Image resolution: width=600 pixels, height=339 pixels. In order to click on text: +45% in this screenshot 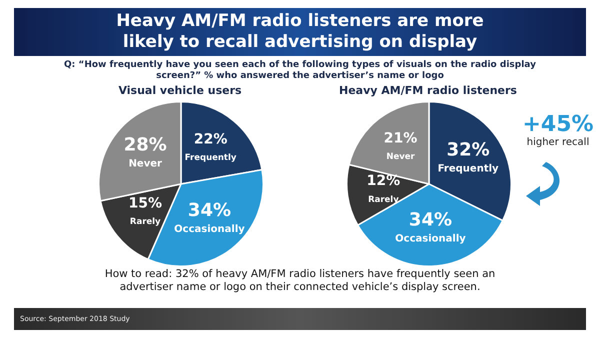, I will do `click(558, 124)`.